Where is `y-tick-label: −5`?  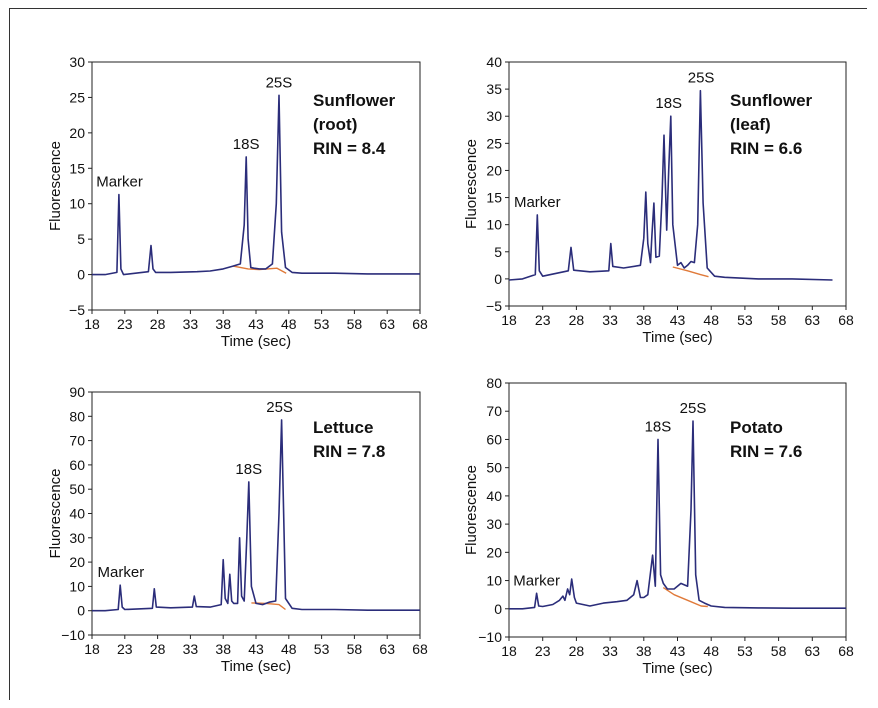 y-tick-label: −5 is located at coordinates (77, 310).